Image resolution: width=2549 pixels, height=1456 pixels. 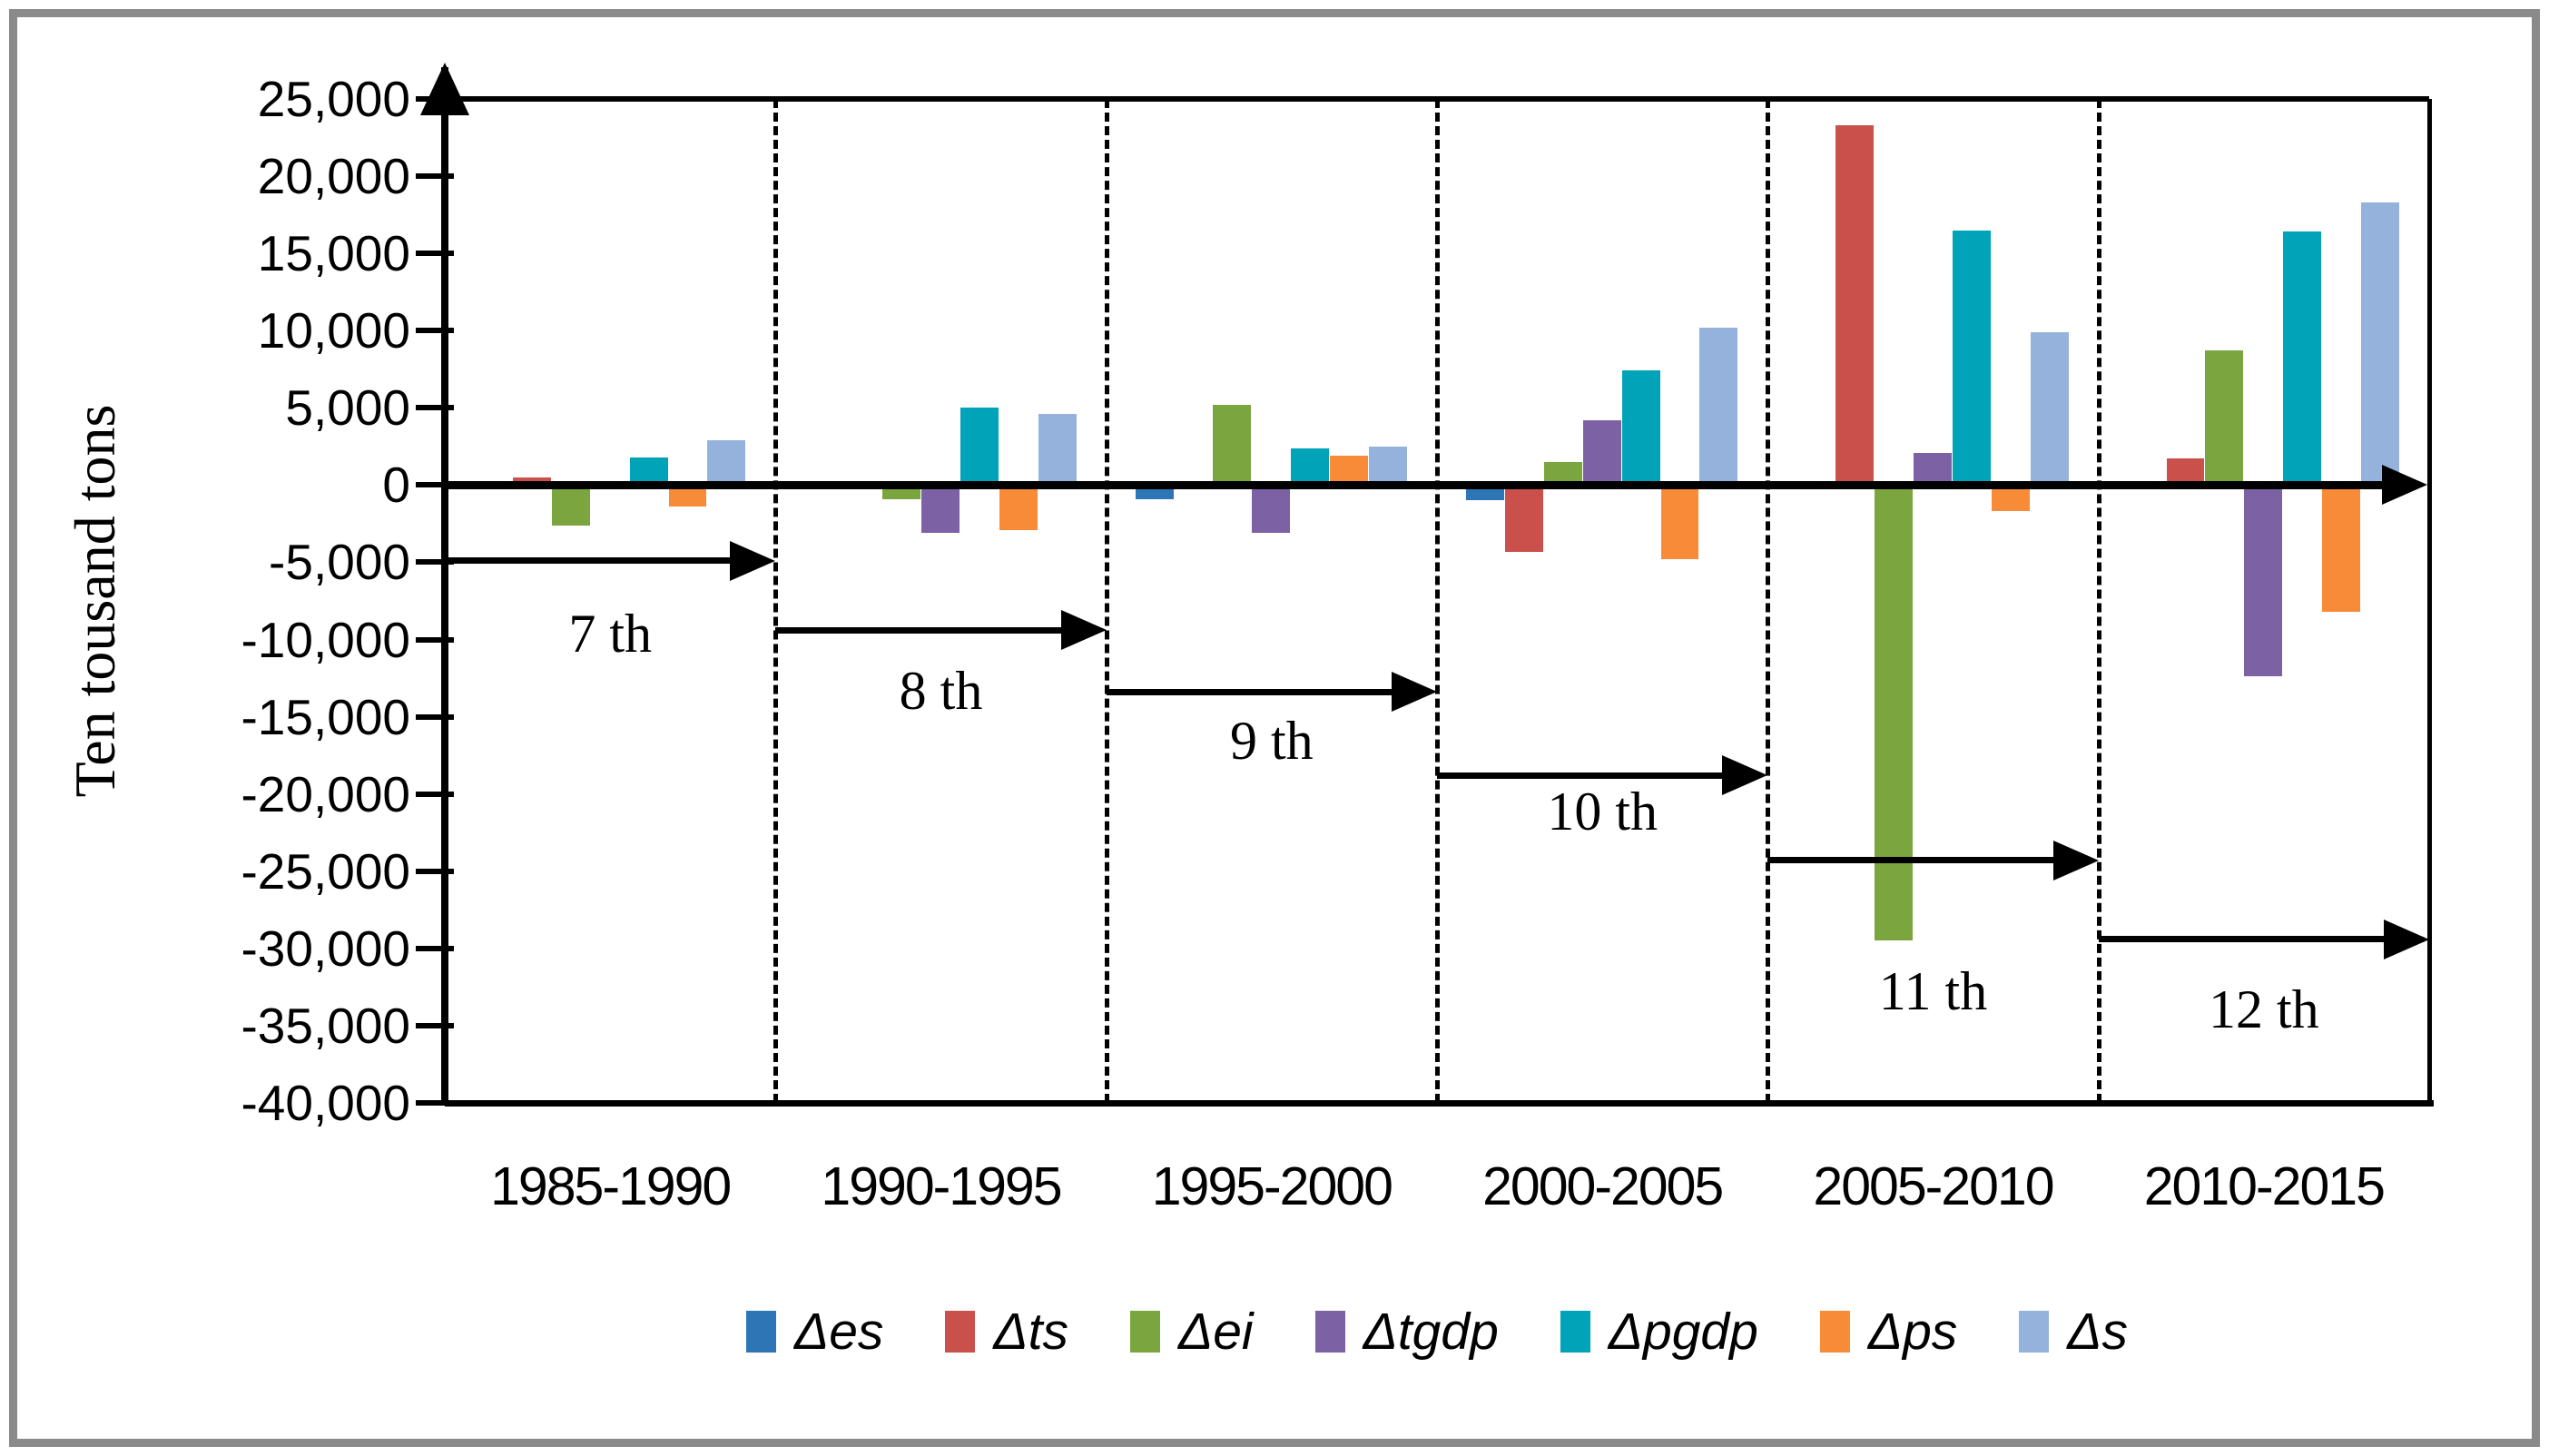 What do you see at coordinates (1057, 450) in the screenshot?
I see `bar-Δs-1990-1995` at bounding box center [1057, 450].